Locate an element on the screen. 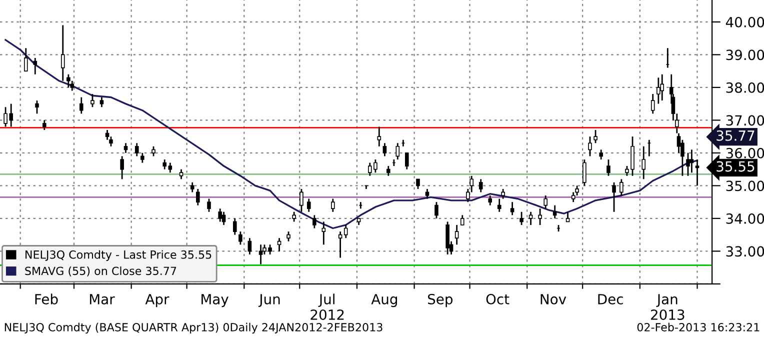 The image size is (764, 338). x-tick-label: Apr is located at coordinates (157, 301).